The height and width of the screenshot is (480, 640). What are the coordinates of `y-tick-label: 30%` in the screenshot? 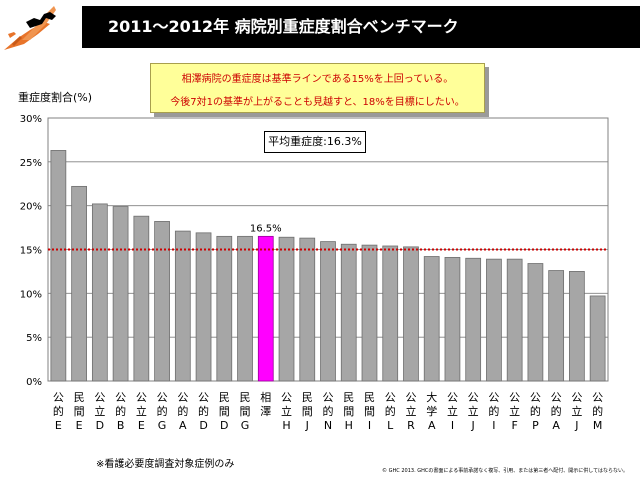 It's located at (31, 119).